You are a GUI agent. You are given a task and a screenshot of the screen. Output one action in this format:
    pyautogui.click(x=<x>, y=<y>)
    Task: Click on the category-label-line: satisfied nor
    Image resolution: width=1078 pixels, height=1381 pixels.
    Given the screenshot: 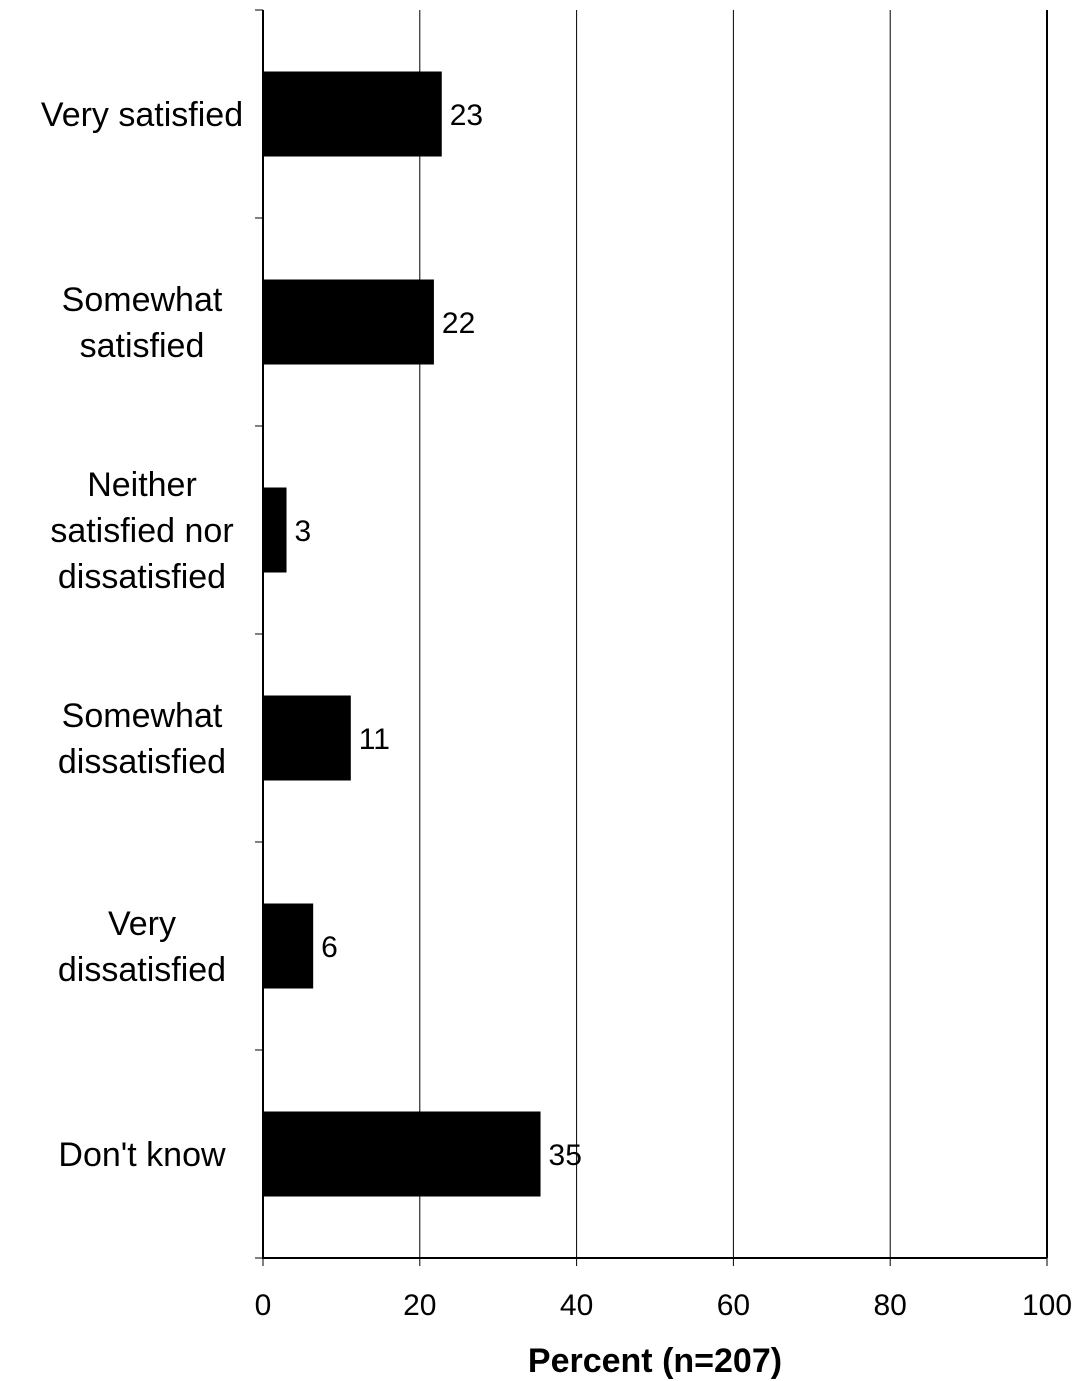 What is the action you would take?
    pyautogui.click(x=141, y=531)
    